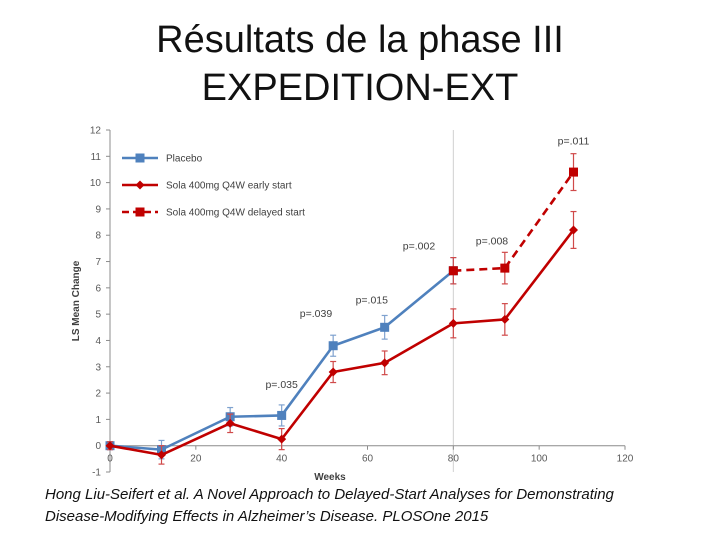  I want to click on legend-marker-sola-400mg-q4w-early-start, so click(140, 185).